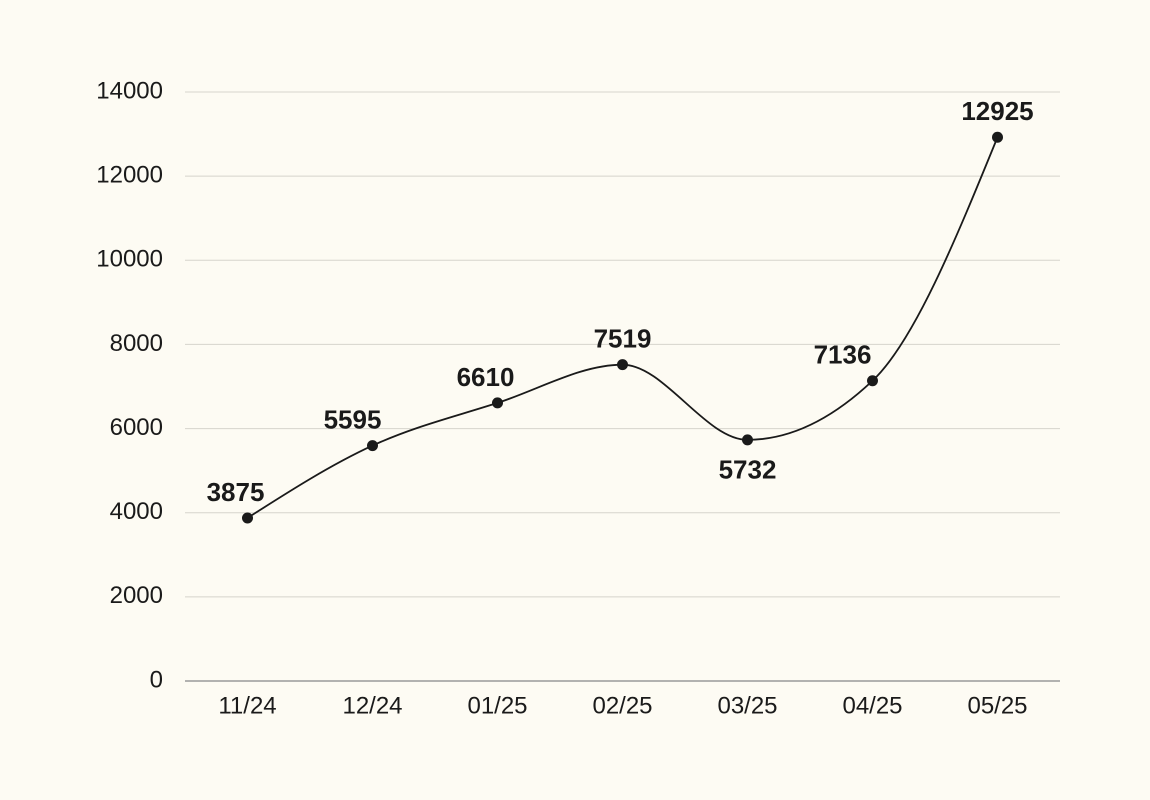 The height and width of the screenshot is (800, 1150). I want to click on y-tick-label: 12000, so click(129, 174).